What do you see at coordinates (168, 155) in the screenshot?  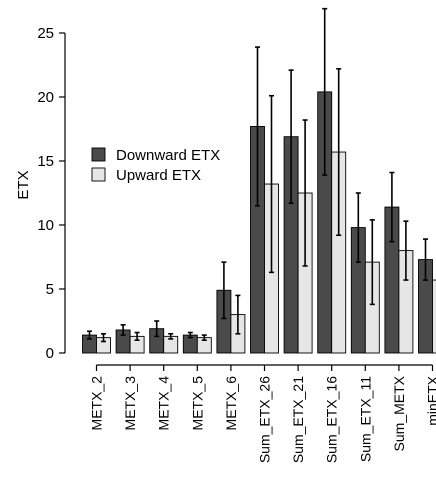 I see `legend-label: Downward ETX` at bounding box center [168, 155].